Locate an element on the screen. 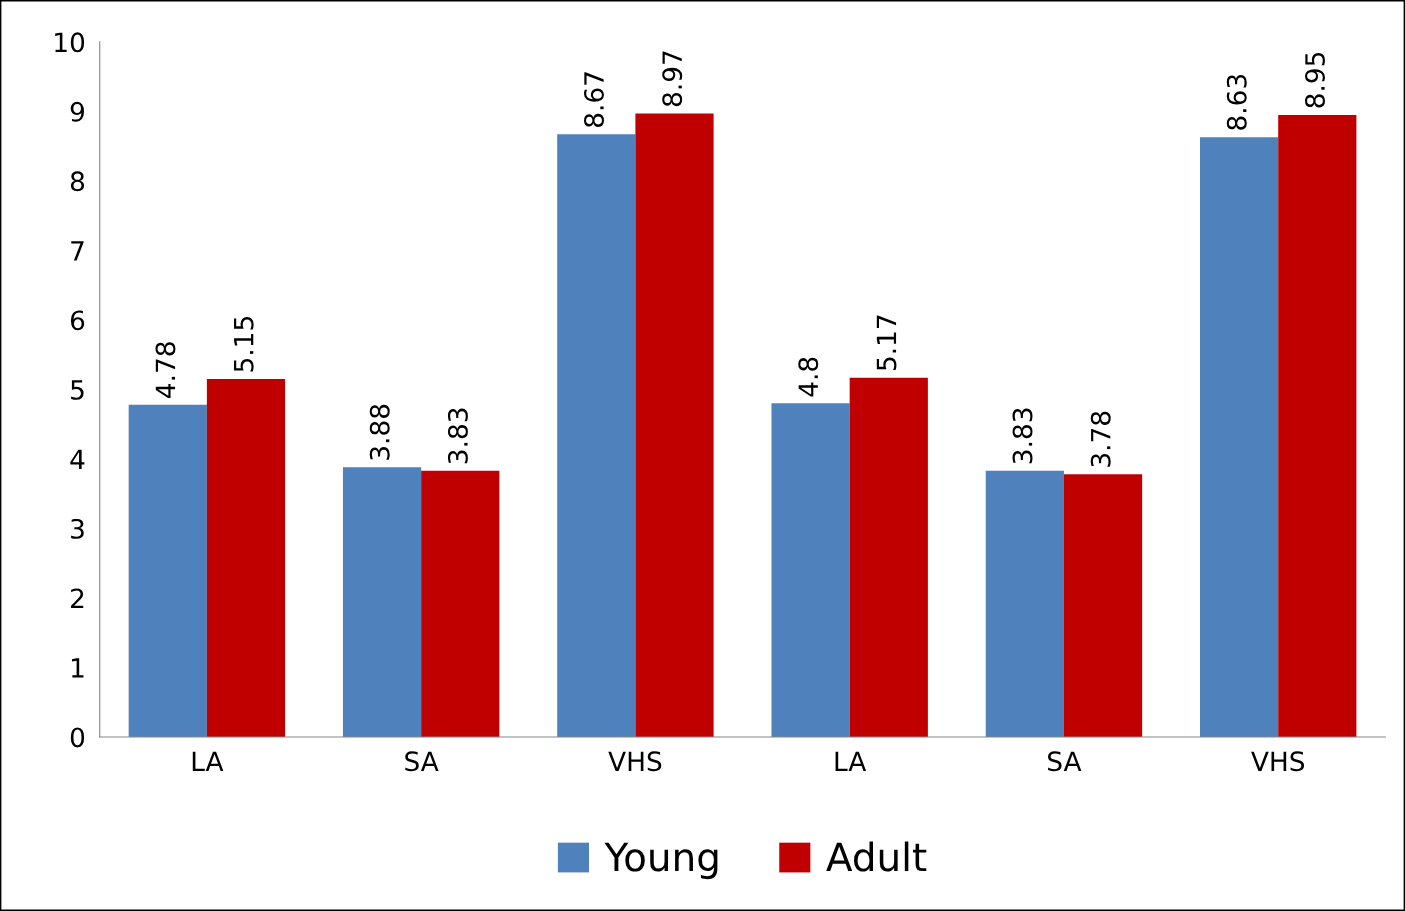 This screenshot has height=911, width=1405. y-tick-label: 9 is located at coordinates (77, 111).